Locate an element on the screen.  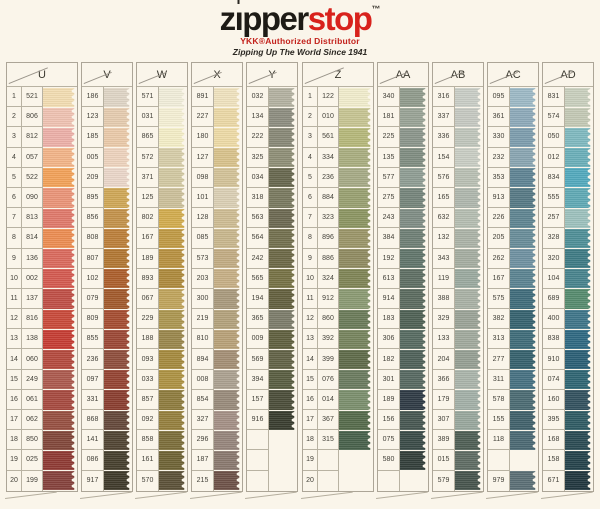
row-number: 3 is located at coordinates (14, 137).